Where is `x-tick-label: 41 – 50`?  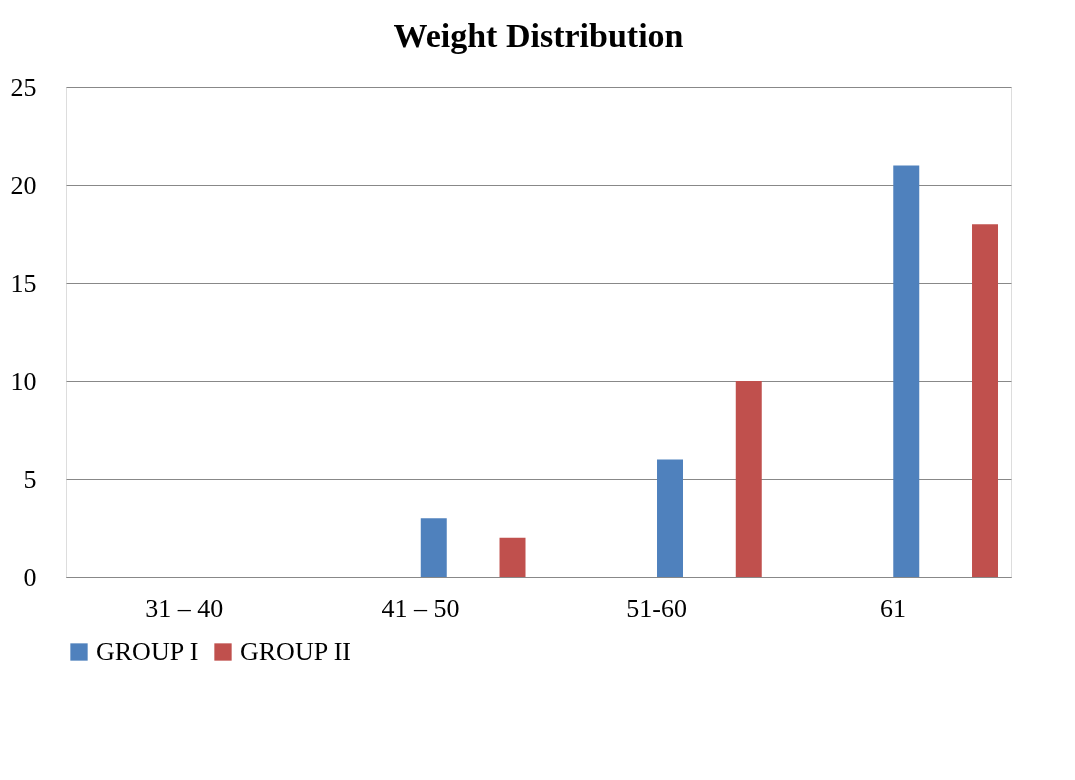 x-tick-label: 41 – 50 is located at coordinates (420, 608).